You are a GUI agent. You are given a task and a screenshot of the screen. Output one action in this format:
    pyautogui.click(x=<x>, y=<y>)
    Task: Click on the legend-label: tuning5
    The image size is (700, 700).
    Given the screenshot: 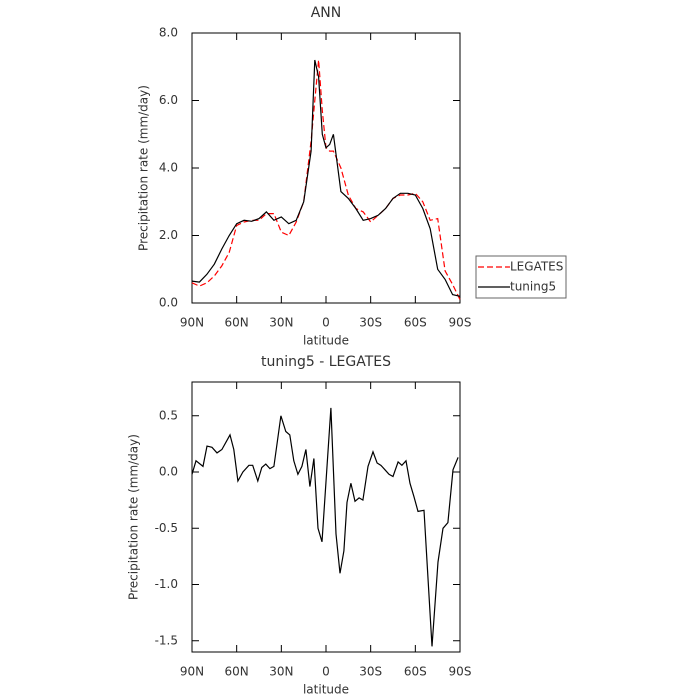 What is the action you would take?
    pyautogui.click(x=533, y=287)
    